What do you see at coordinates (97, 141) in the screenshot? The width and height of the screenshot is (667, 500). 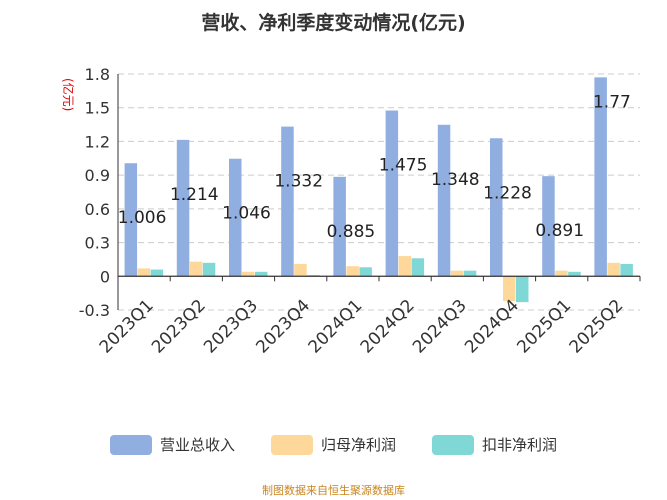 I see `y-tick-label: 1.2` at bounding box center [97, 141].